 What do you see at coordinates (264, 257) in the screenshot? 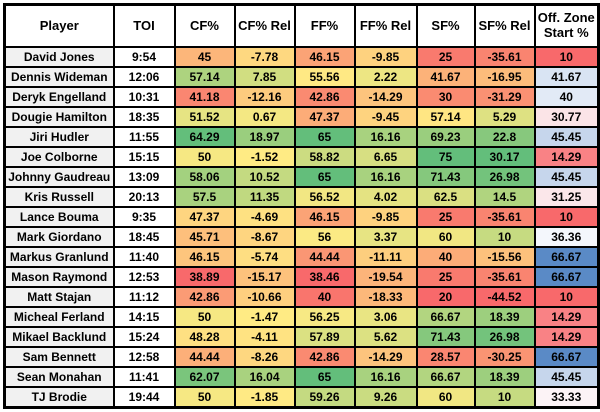
I see `cell-cf-rel: -5.74` at bounding box center [264, 257].